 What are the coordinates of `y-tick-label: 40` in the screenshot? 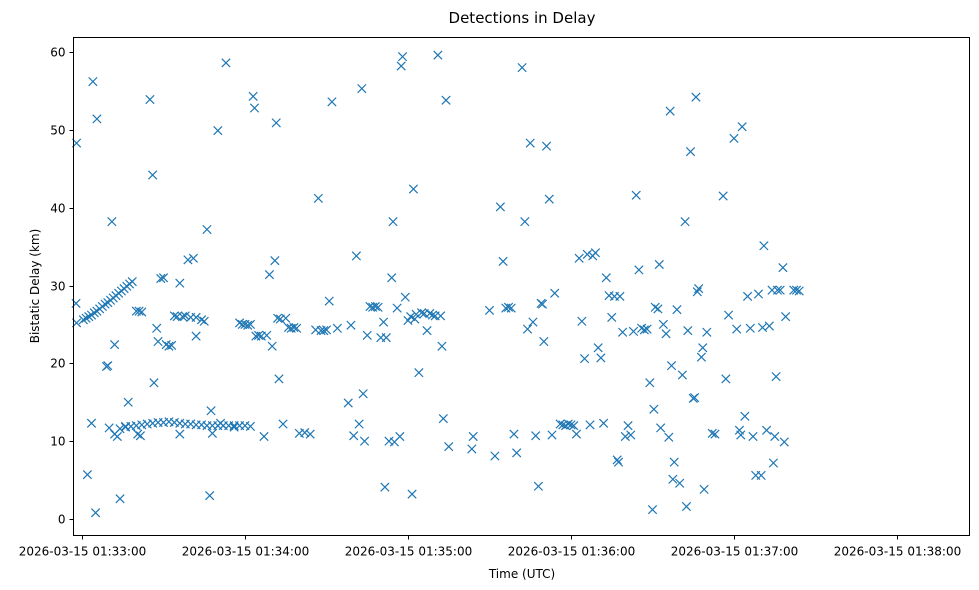 It's located at (57, 209).